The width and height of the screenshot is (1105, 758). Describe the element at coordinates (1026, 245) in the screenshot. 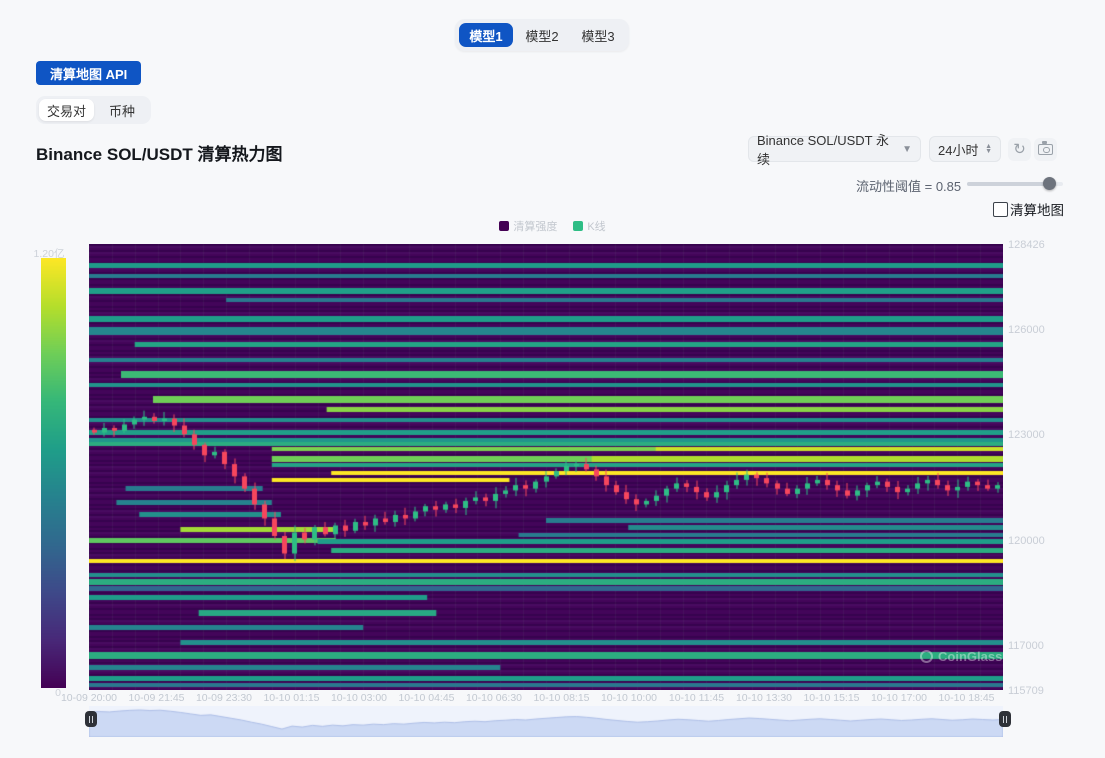

I see `price-tick-label: 128426` at that location.